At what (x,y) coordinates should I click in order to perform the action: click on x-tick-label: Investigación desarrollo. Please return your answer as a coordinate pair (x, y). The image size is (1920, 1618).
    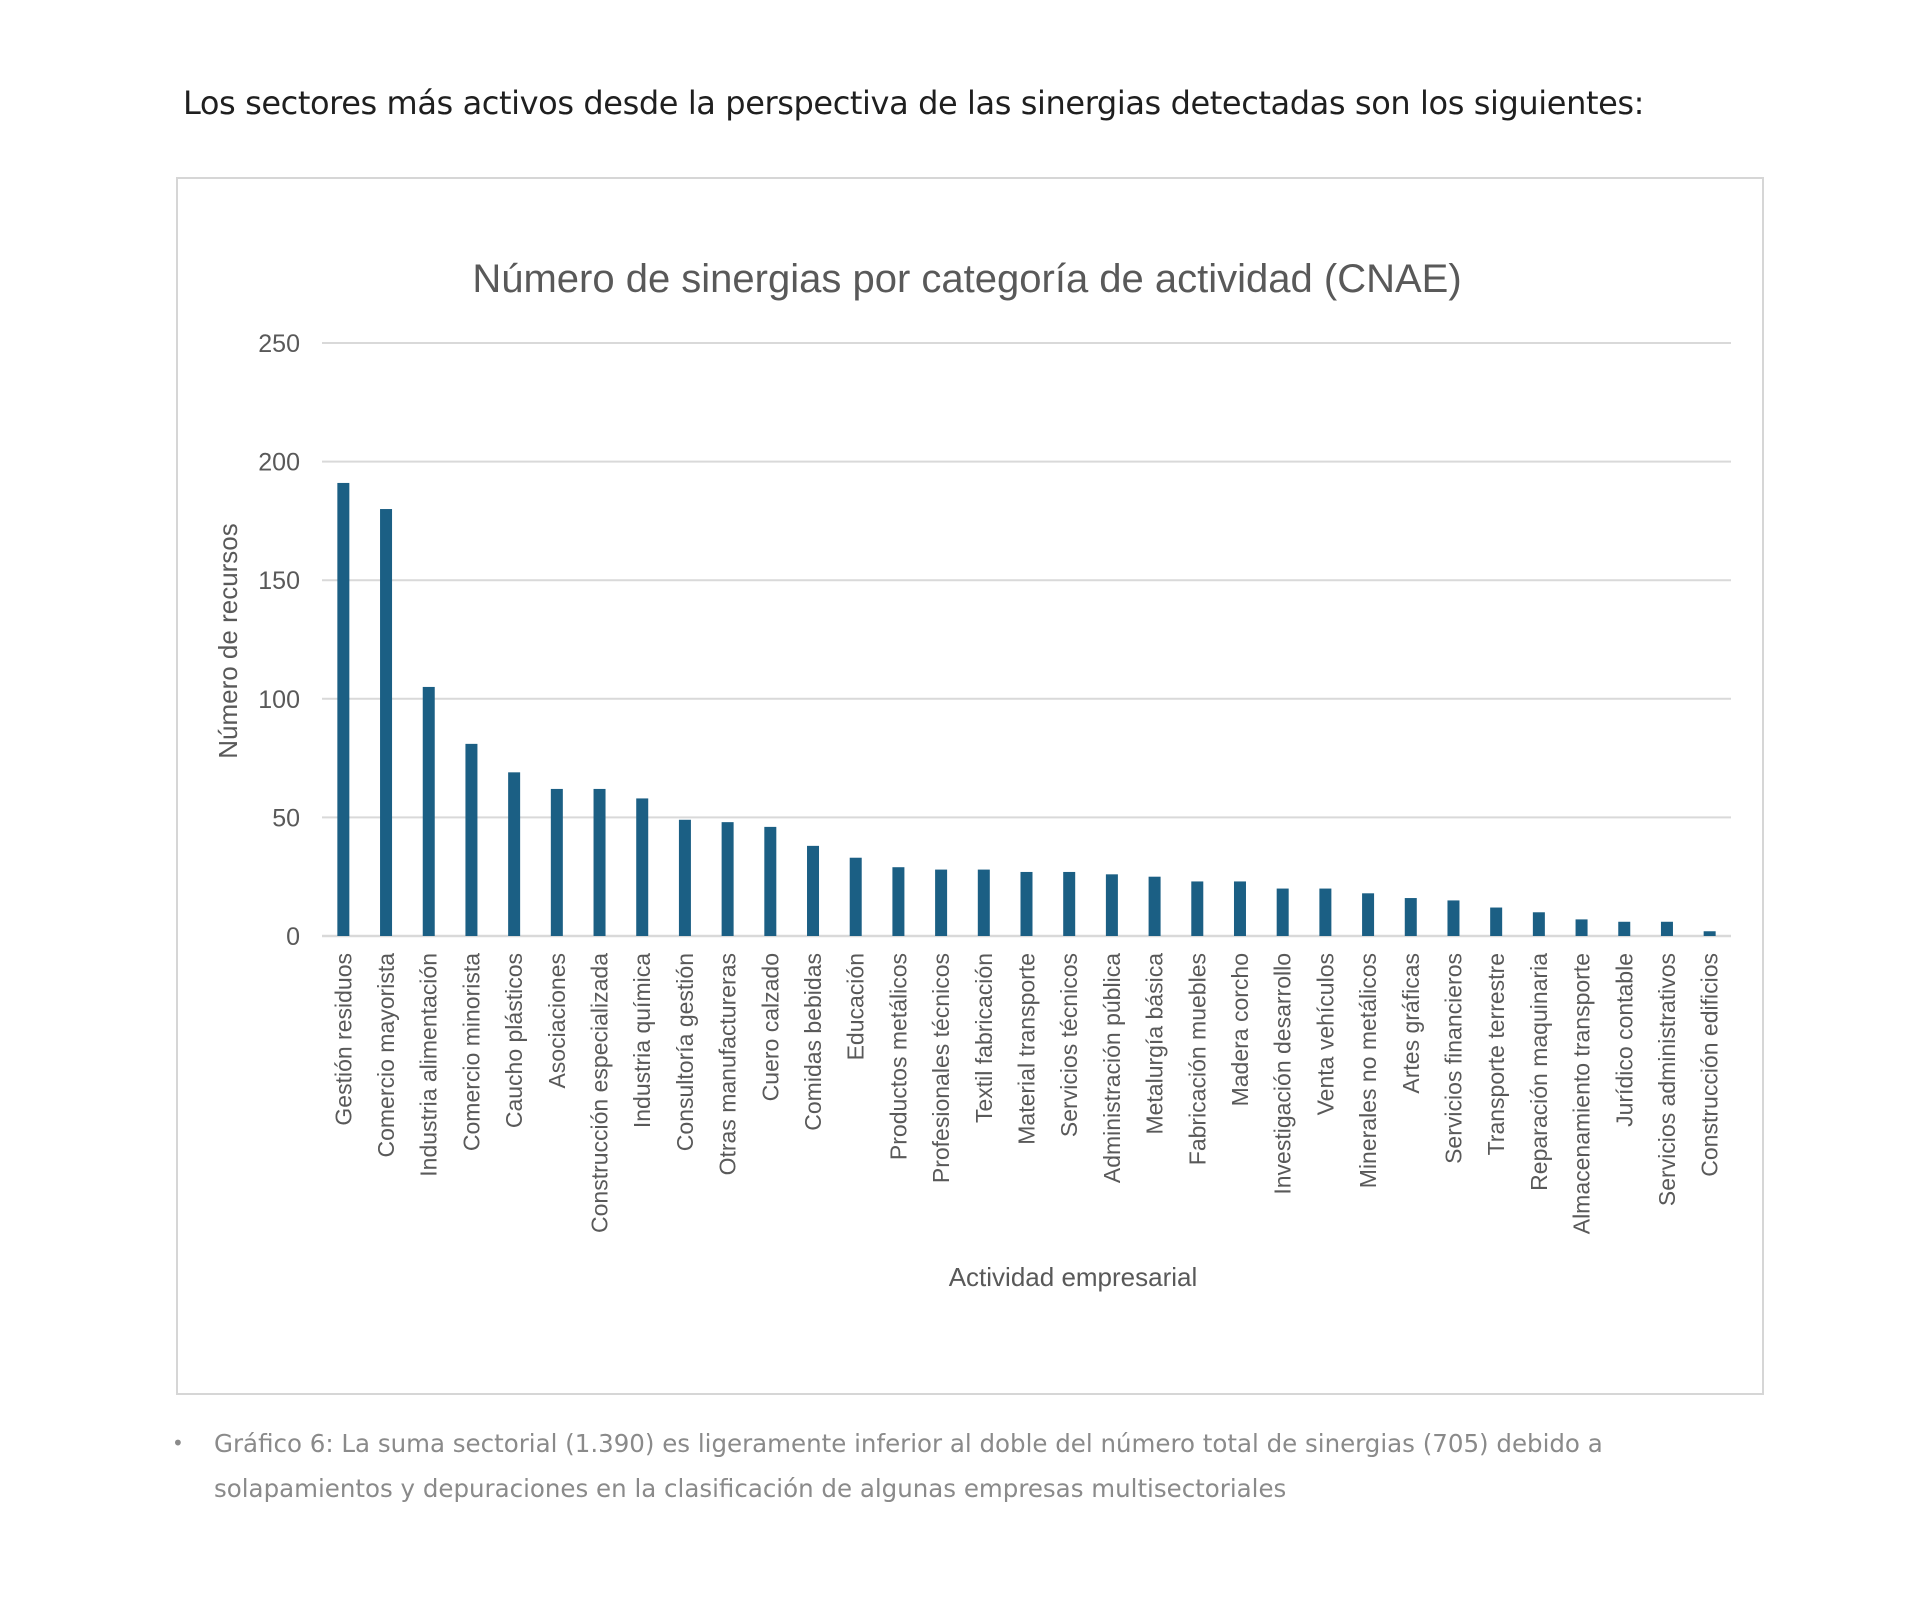
    Looking at the image, I should click on (1283, 1074).